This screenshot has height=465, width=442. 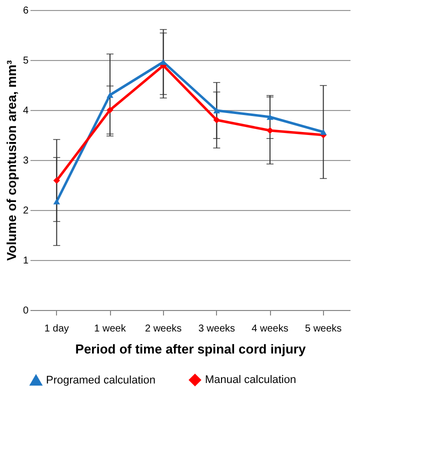 I want to click on legend-label: Programed calculation, so click(x=101, y=380).